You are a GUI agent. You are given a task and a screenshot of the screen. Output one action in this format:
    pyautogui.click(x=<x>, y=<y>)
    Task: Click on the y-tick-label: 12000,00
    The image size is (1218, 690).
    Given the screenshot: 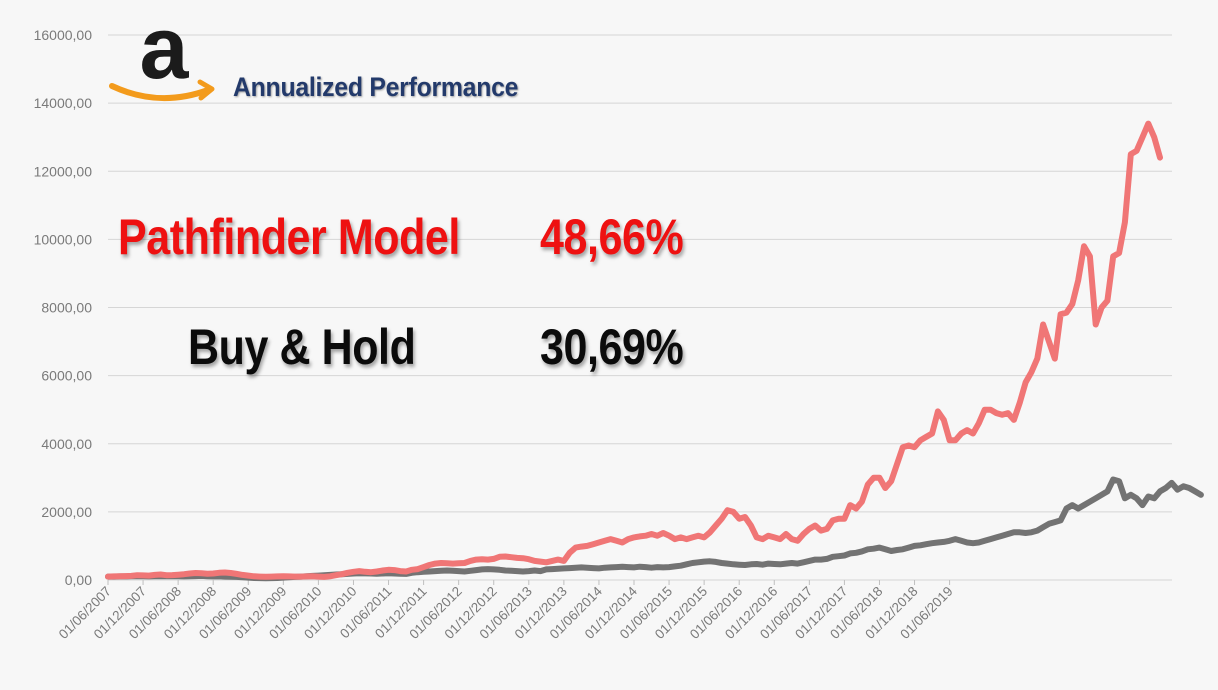 What is the action you would take?
    pyautogui.click(x=63, y=171)
    